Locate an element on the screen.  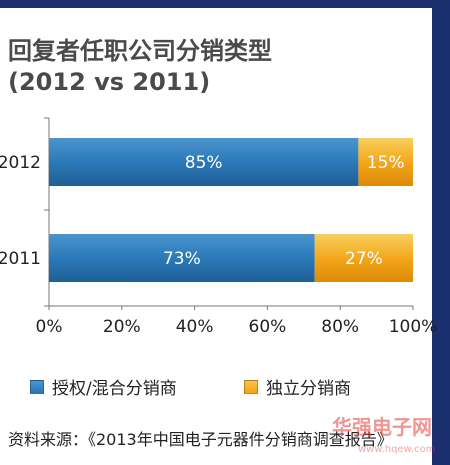
chart-subtitle: (2012 vs 2011) is located at coordinates (109, 82).